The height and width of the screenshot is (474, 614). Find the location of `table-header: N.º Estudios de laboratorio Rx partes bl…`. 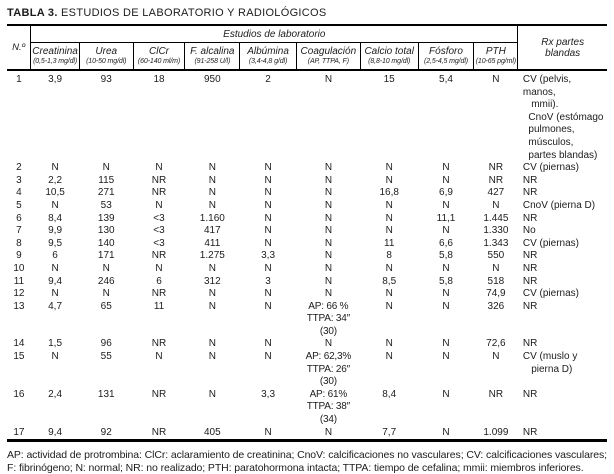

table-header: N.º Estudios de laboratorio Rx partes bl… is located at coordinates (307, 48).